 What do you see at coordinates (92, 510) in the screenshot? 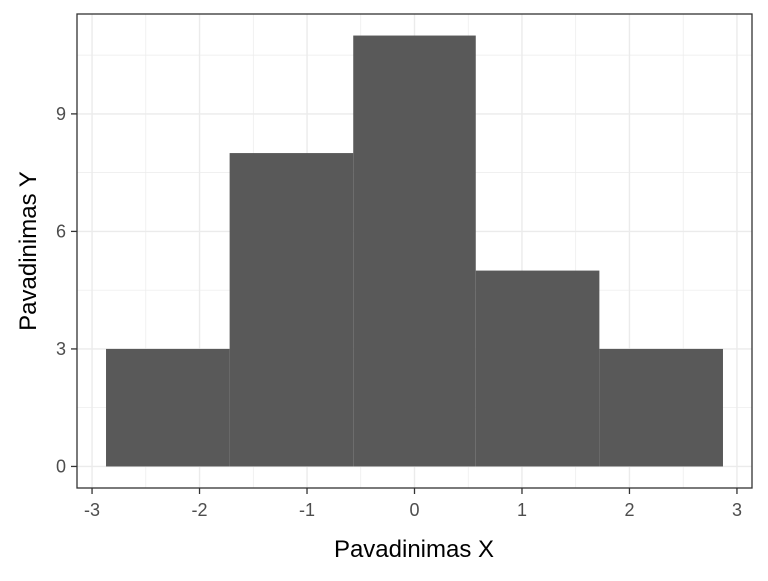
I see `x-tick-label: -3` at bounding box center [92, 510].